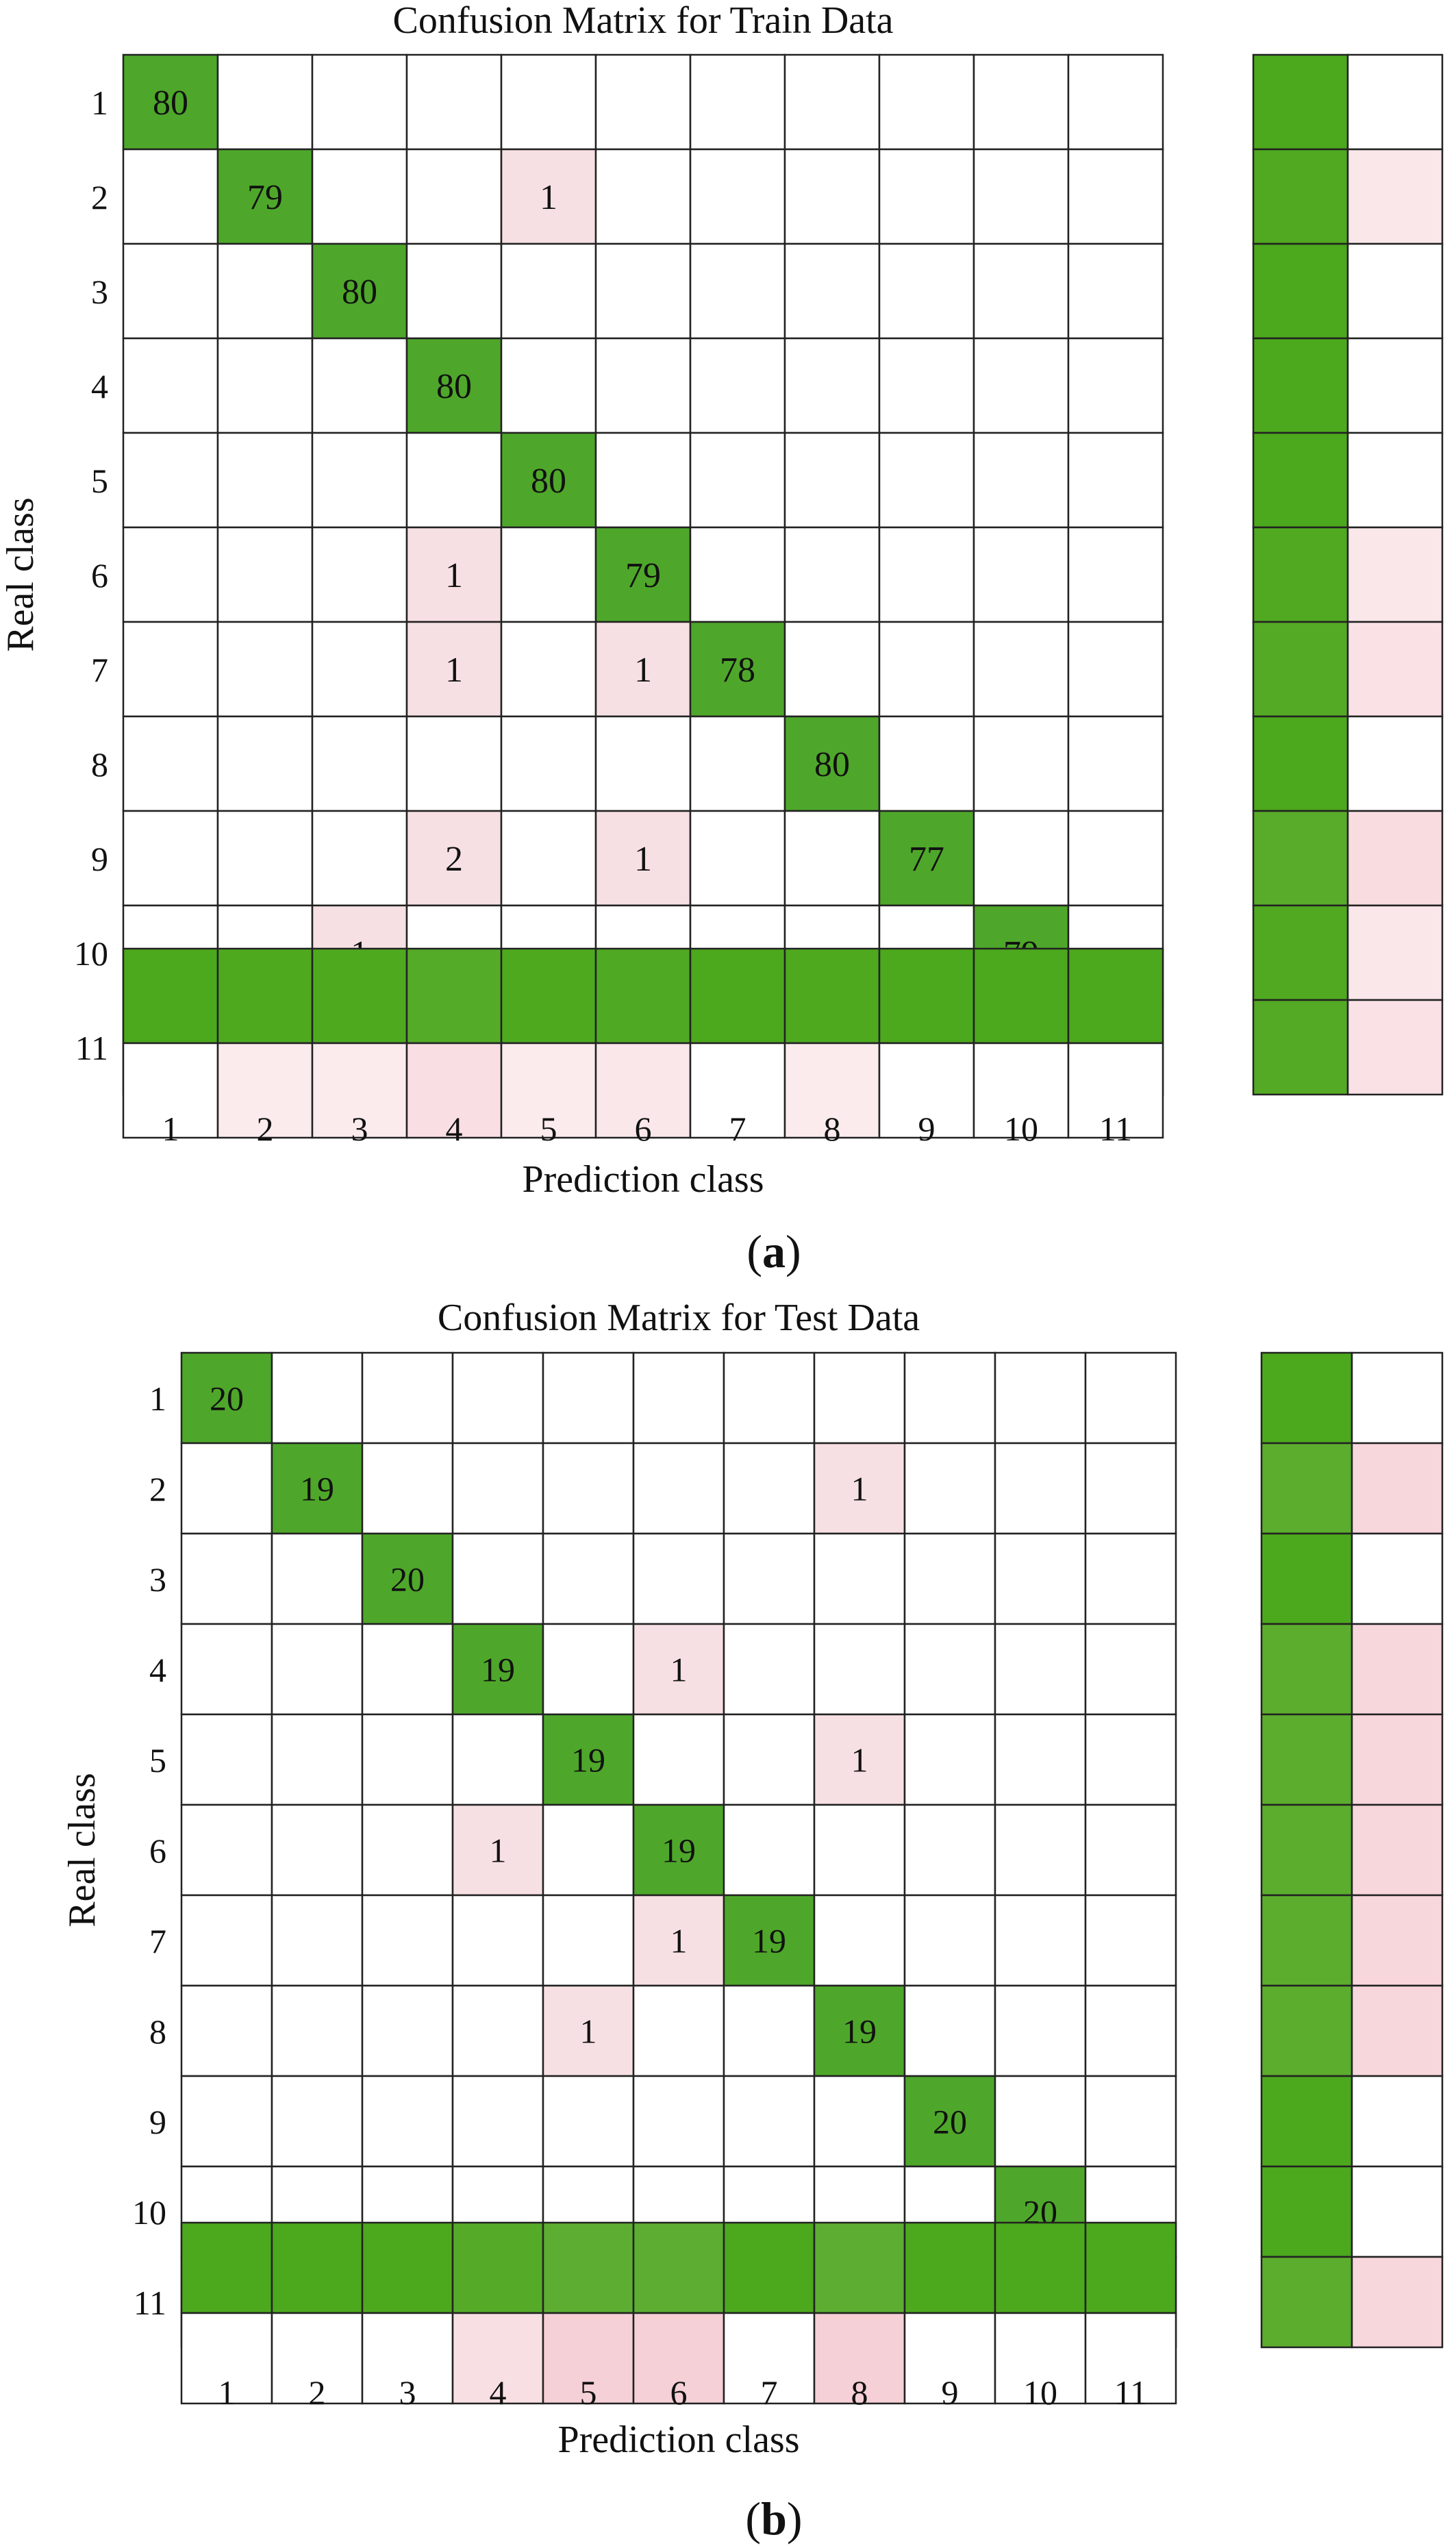 The height and width of the screenshot is (2548, 1456). Describe the element at coordinates (927, 1129) in the screenshot. I see `x-tick-label: 9` at that location.